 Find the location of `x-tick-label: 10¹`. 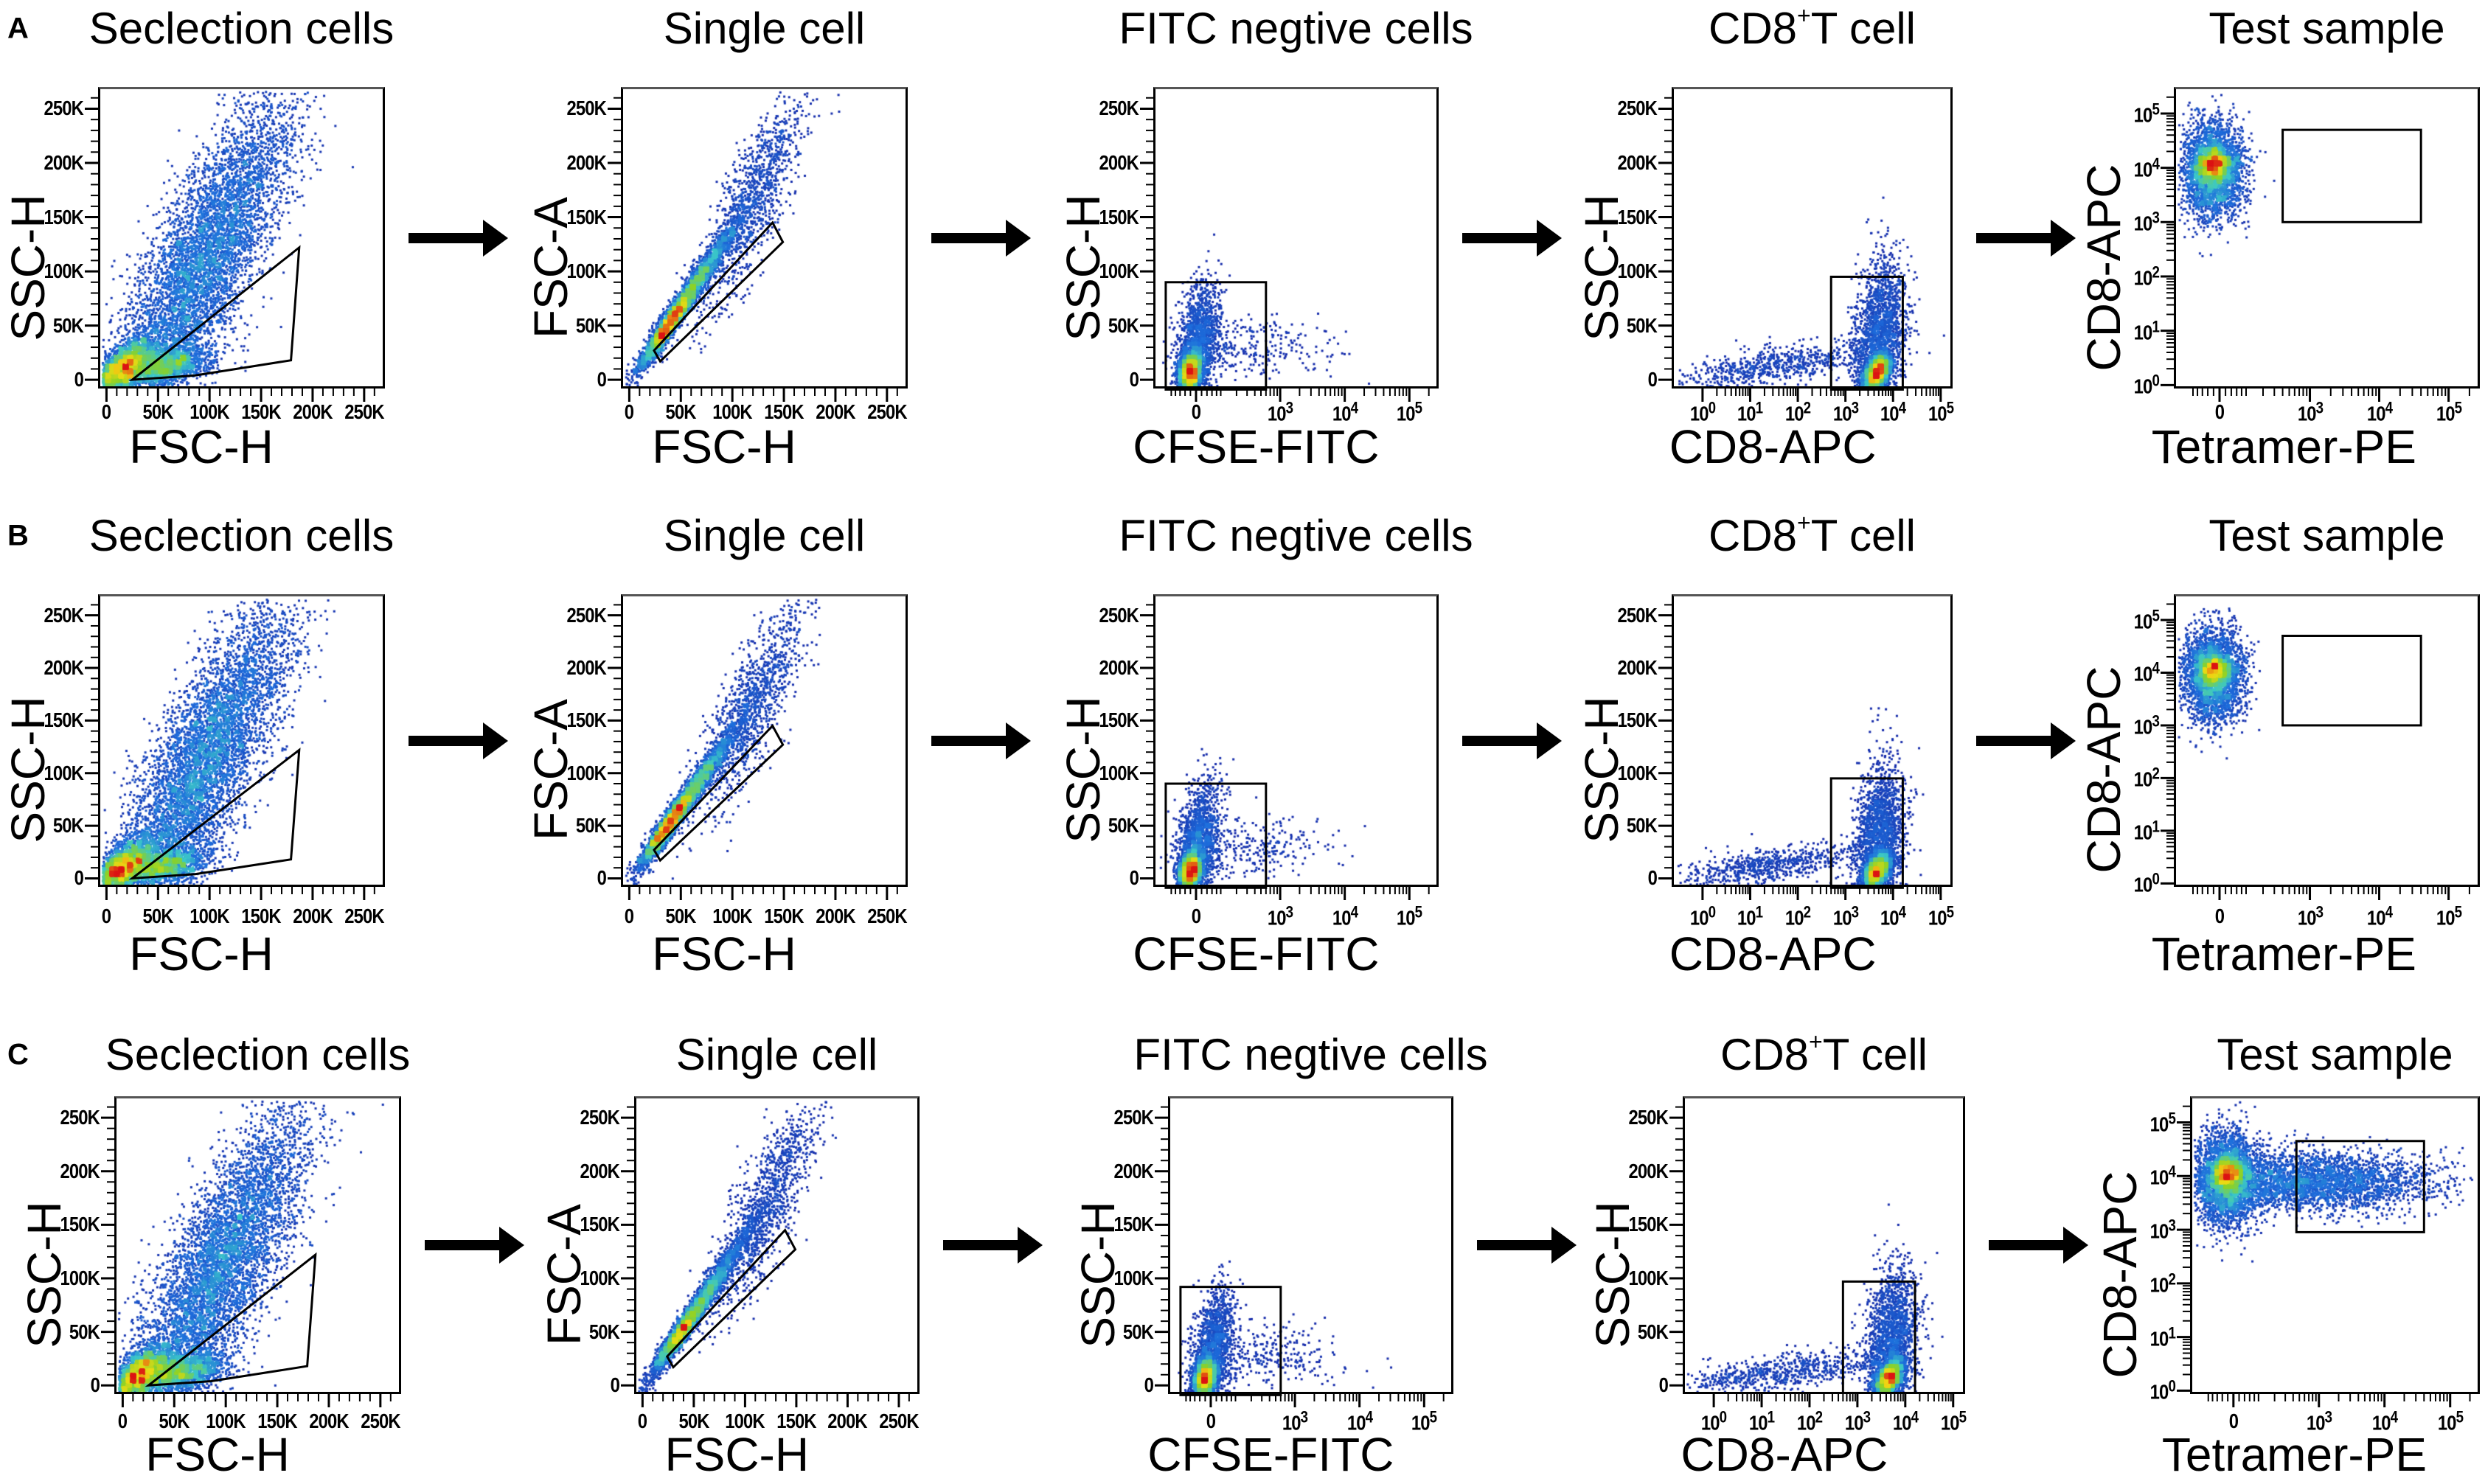

x-tick-label: 10¹ is located at coordinates (1750, 412).